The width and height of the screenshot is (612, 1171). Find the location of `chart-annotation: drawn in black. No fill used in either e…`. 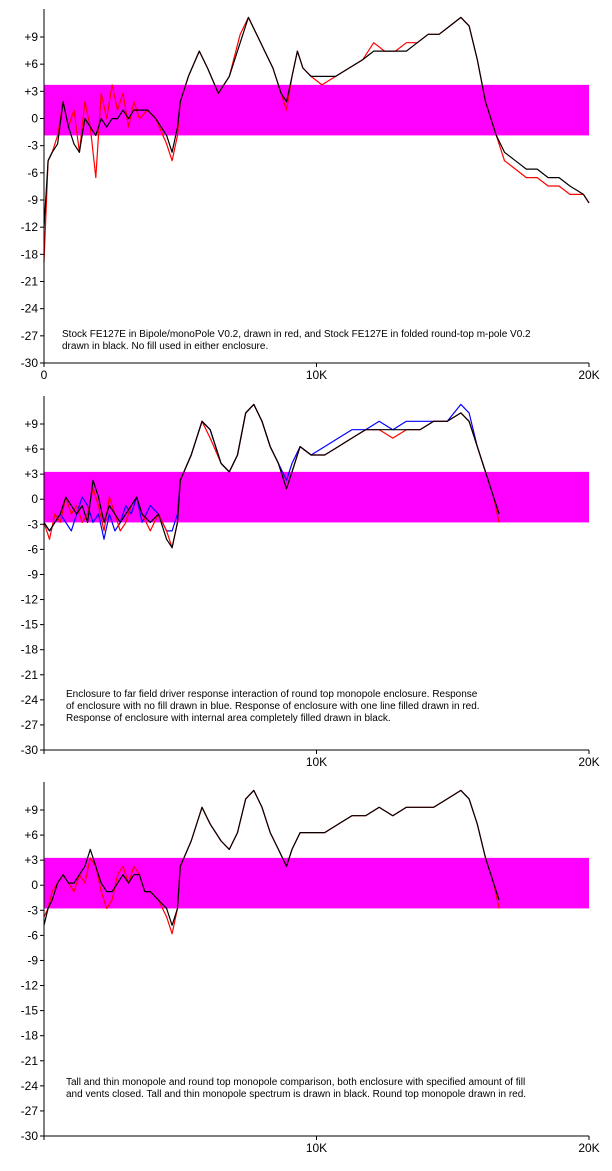

chart-annotation: drawn in black. No fill used in either e… is located at coordinates (165, 346).